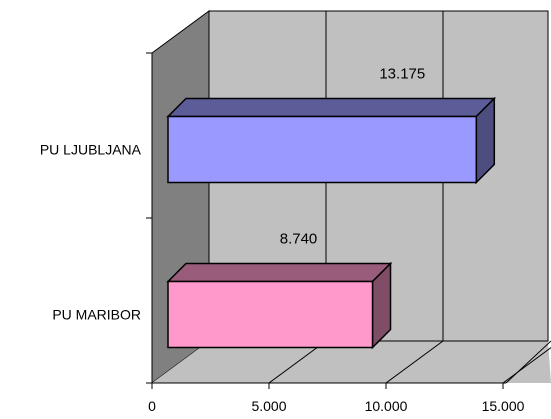 The height and width of the screenshot is (419, 551). I want to click on x-tick-label: 10.000, so click(386, 406).